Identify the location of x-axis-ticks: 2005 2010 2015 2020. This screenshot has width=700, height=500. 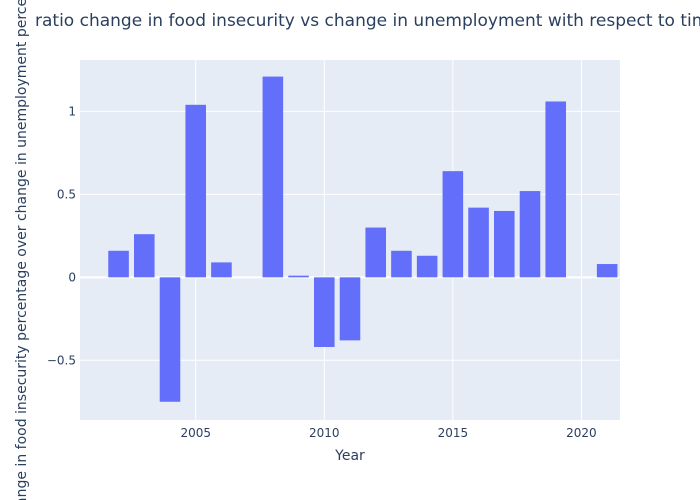
(388, 433).